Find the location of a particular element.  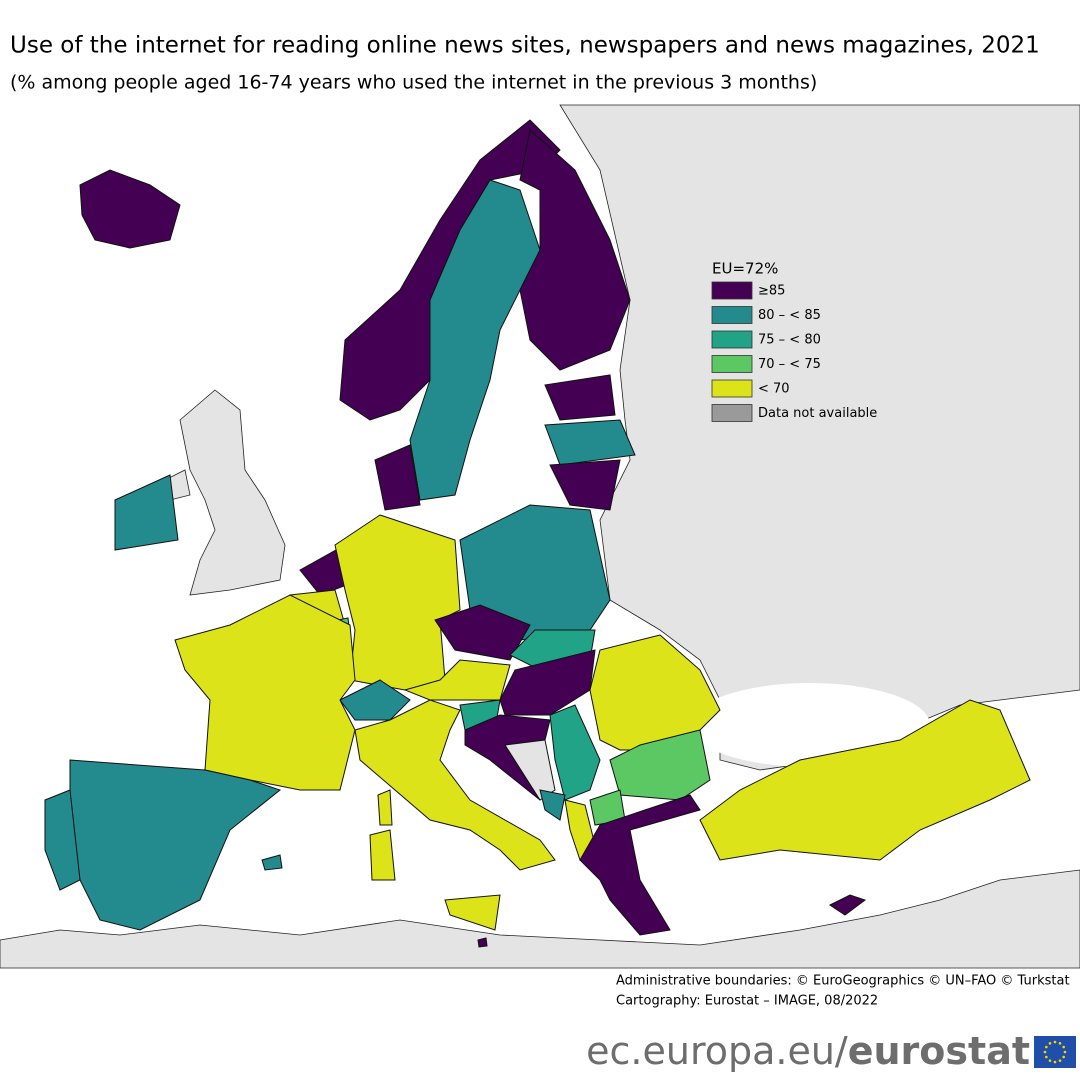

legend-label: < 70 is located at coordinates (774, 389).